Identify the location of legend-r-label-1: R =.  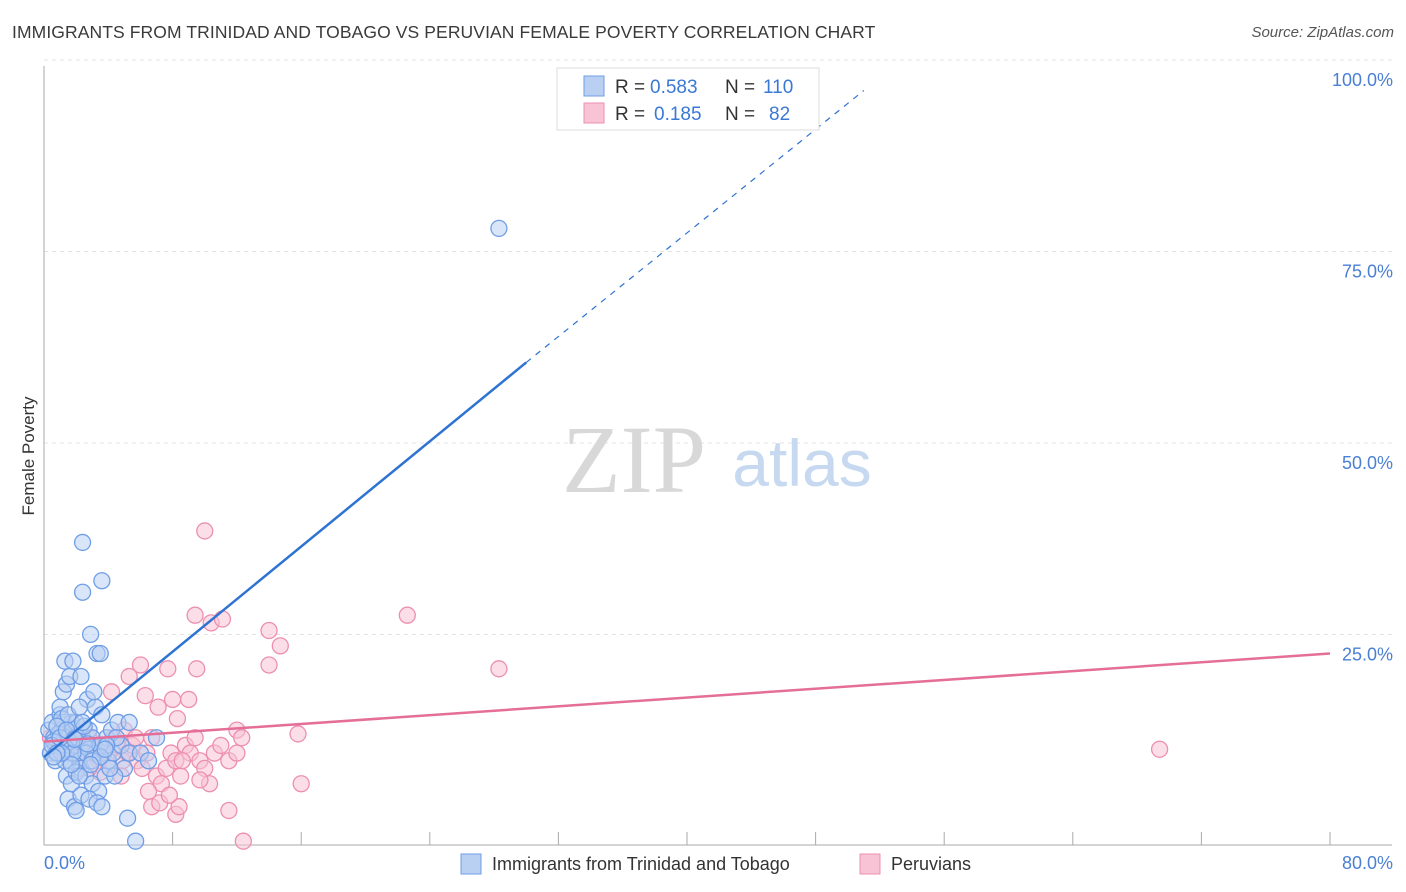
(630, 87).